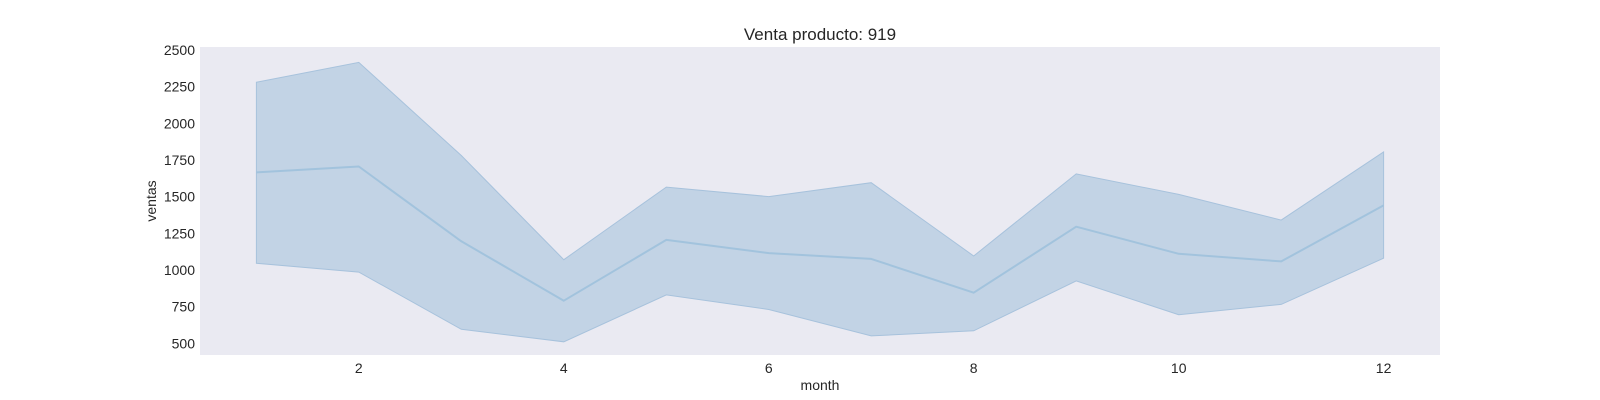 This screenshot has height=400, width=1600. I want to click on chart-title: Venta producto: 919, so click(820, 34).